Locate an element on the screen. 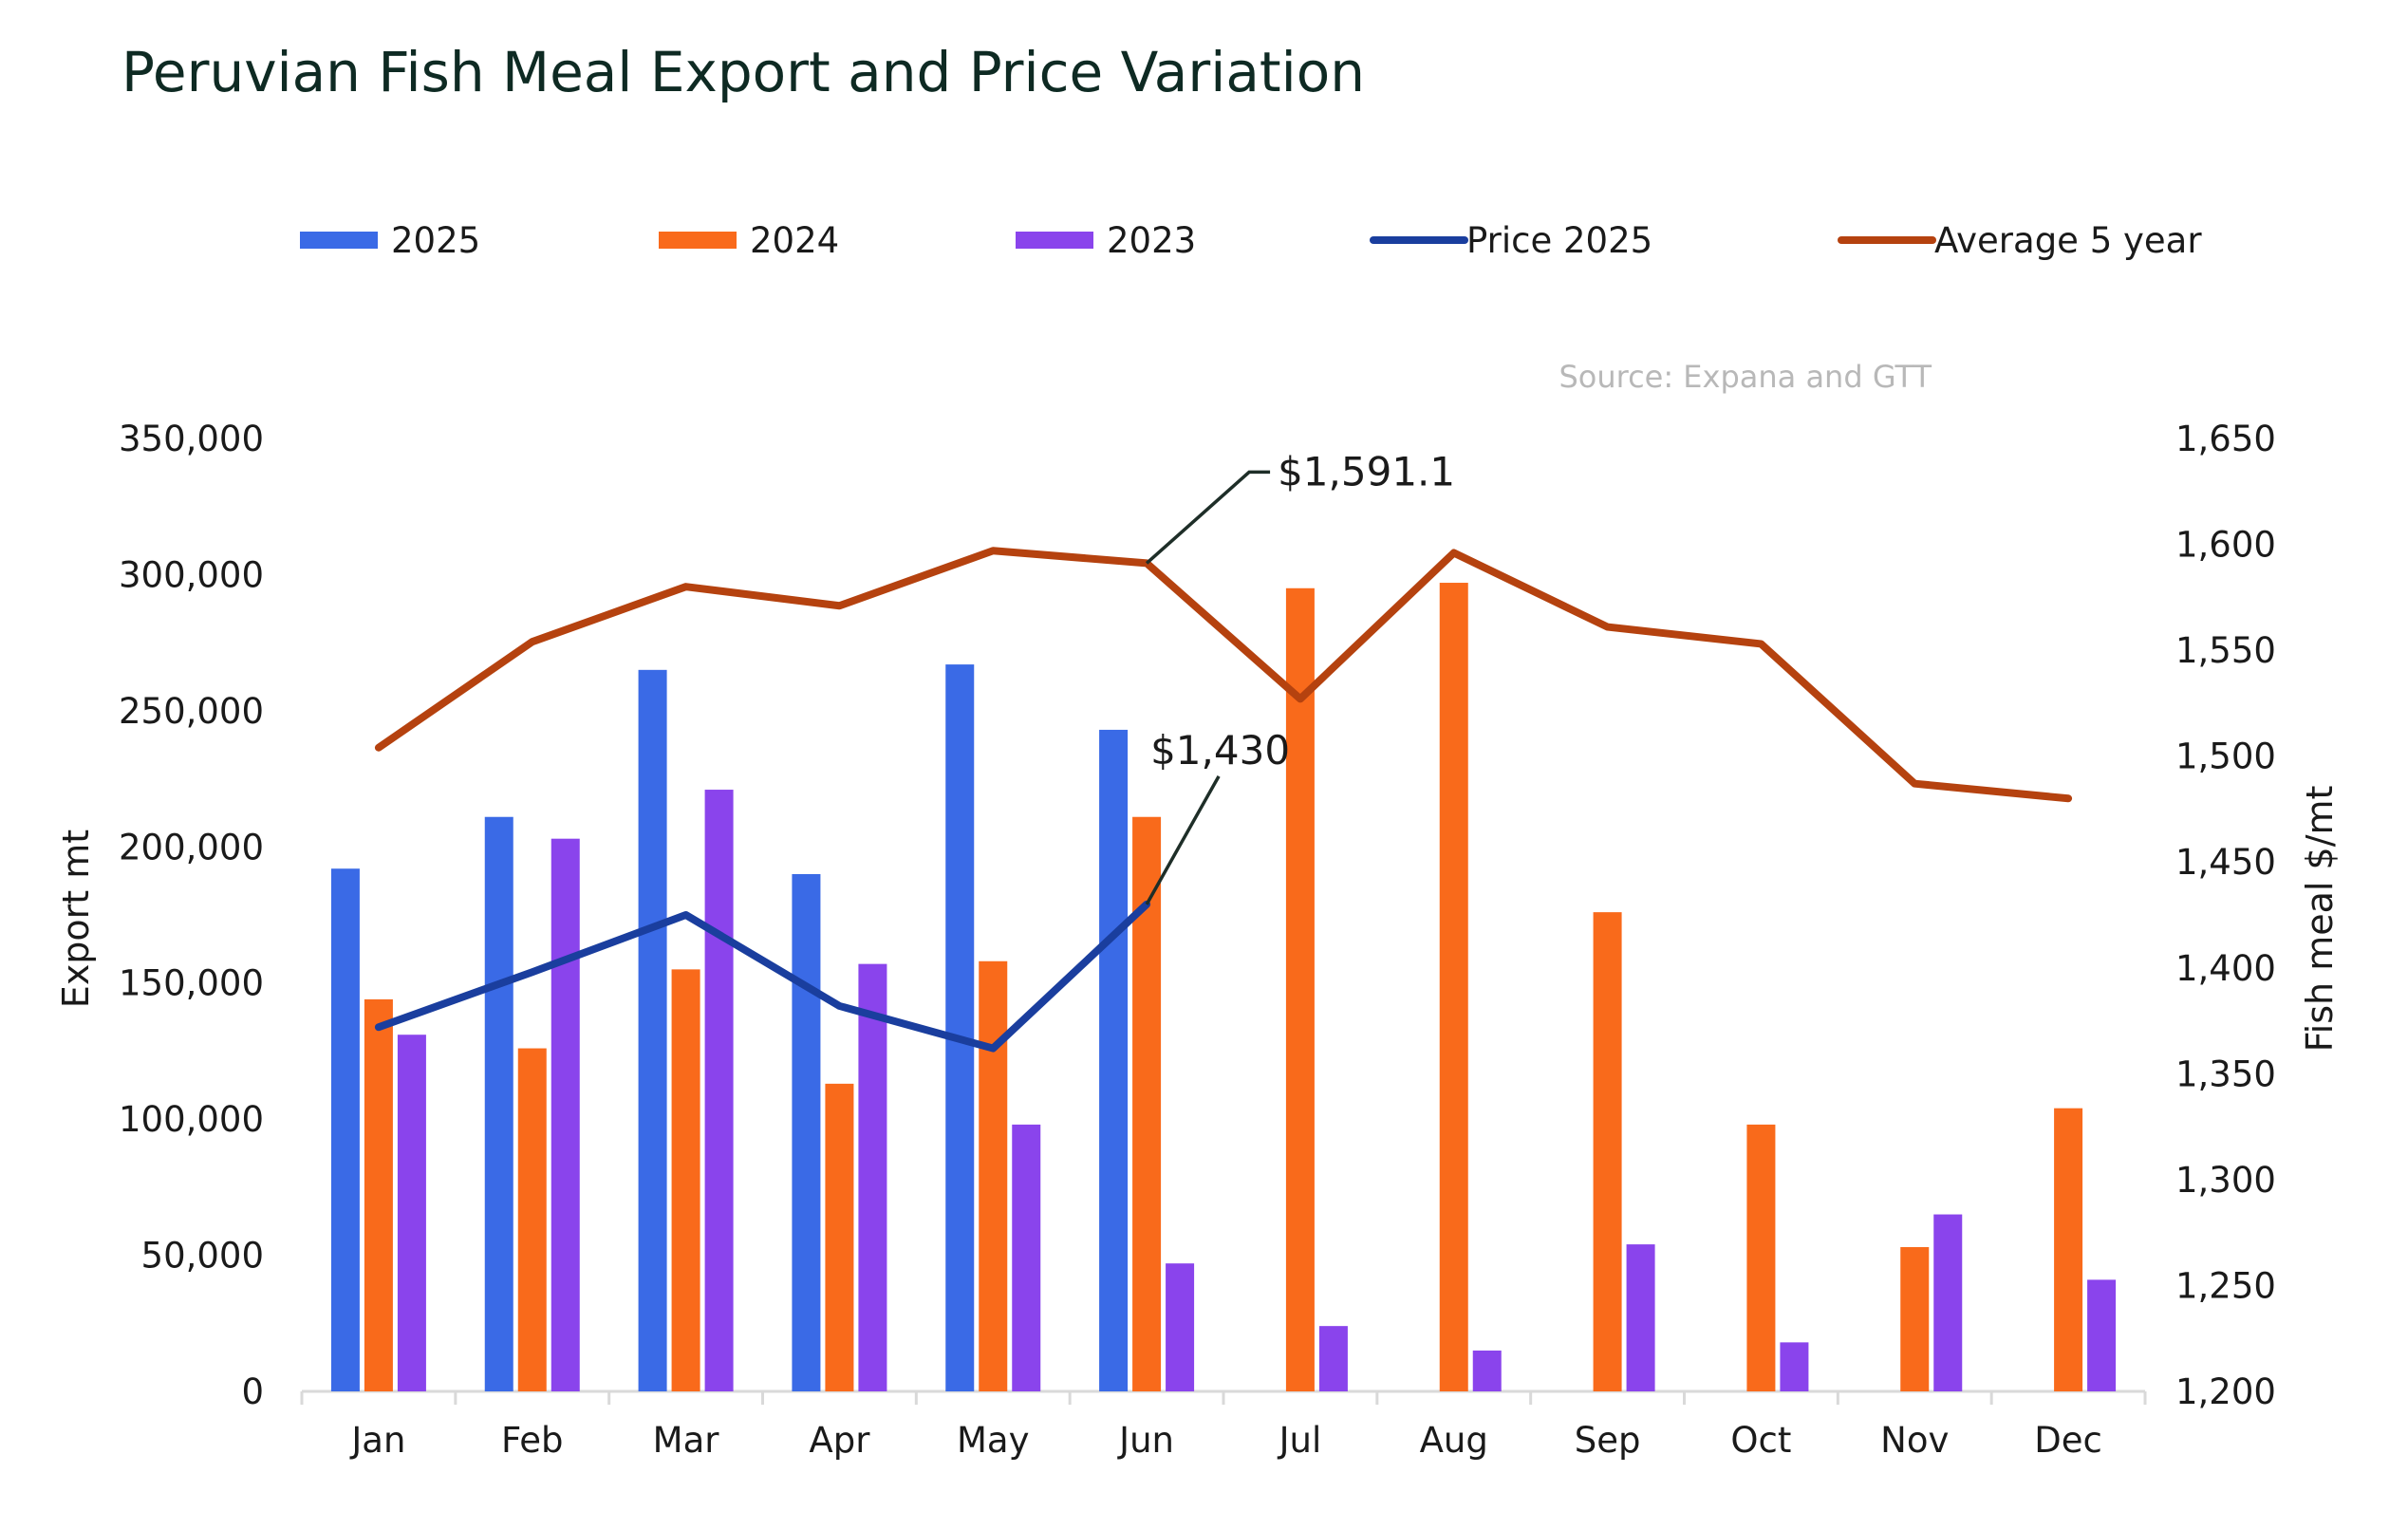 Image resolution: width=2408 pixels, height=1529 pixels. x-tick-label: Dec is located at coordinates (2068, 1440).